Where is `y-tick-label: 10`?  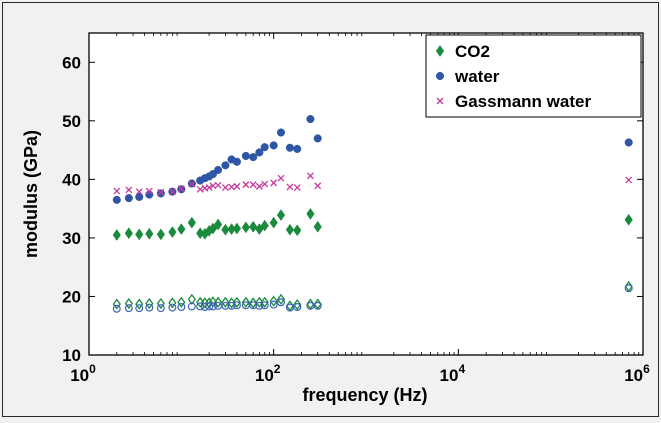
y-tick-label: 10 is located at coordinates (71, 355).